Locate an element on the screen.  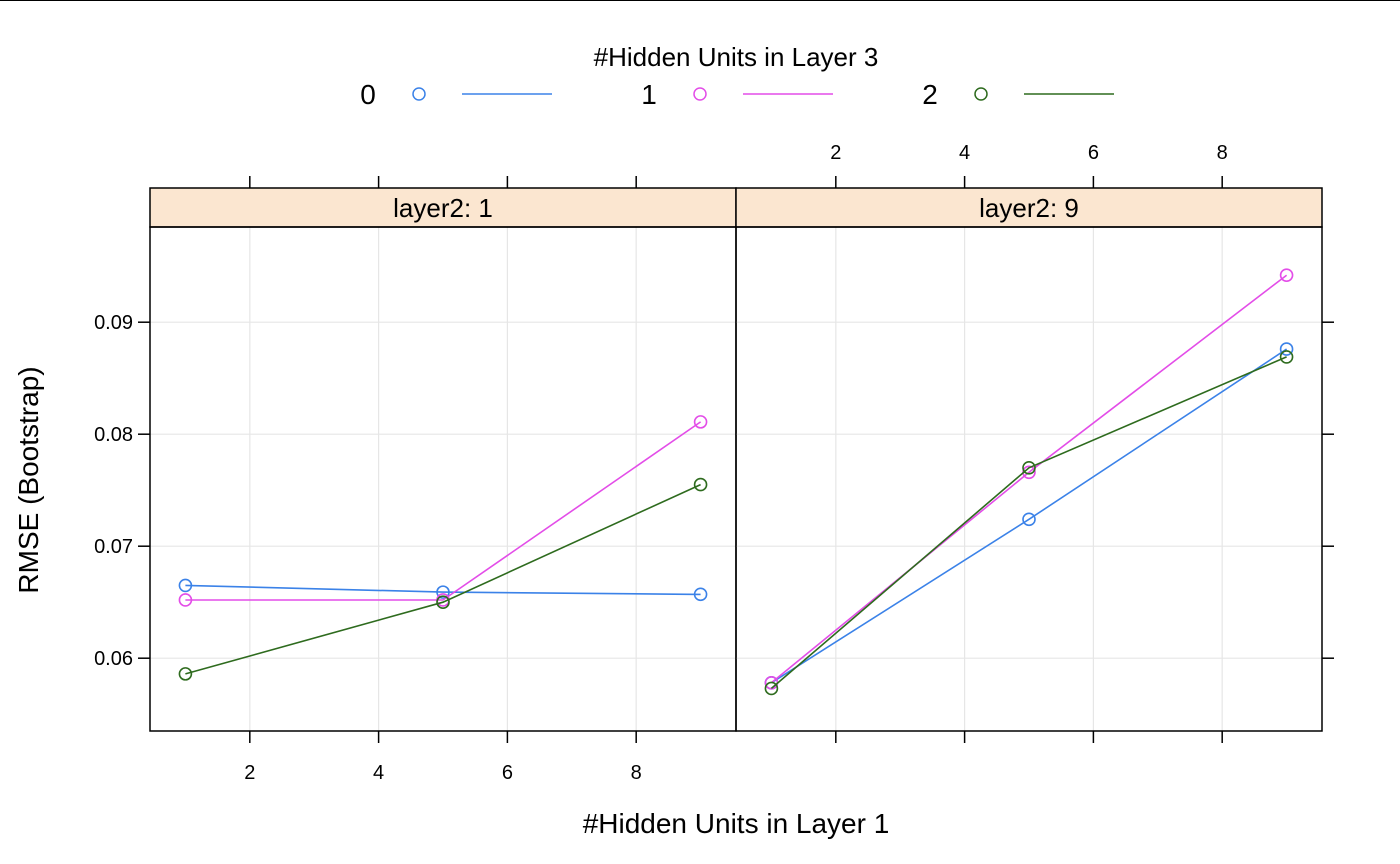
y-tick-label: 0.08 is located at coordinates (113, 435).